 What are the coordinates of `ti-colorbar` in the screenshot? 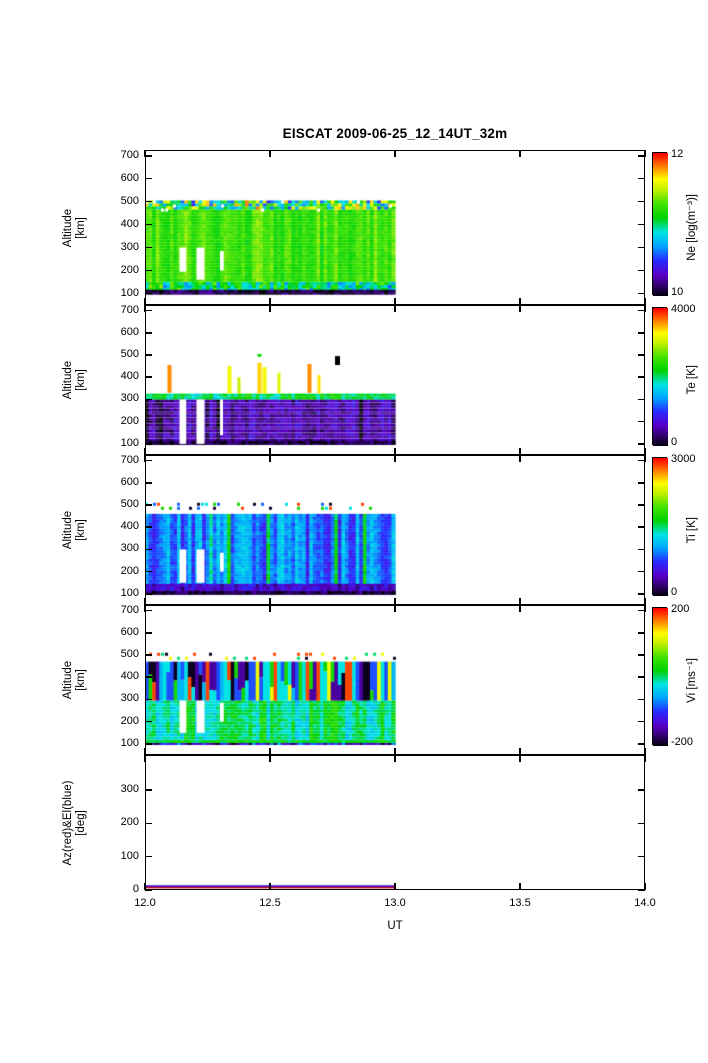 It's located at (660, 526).